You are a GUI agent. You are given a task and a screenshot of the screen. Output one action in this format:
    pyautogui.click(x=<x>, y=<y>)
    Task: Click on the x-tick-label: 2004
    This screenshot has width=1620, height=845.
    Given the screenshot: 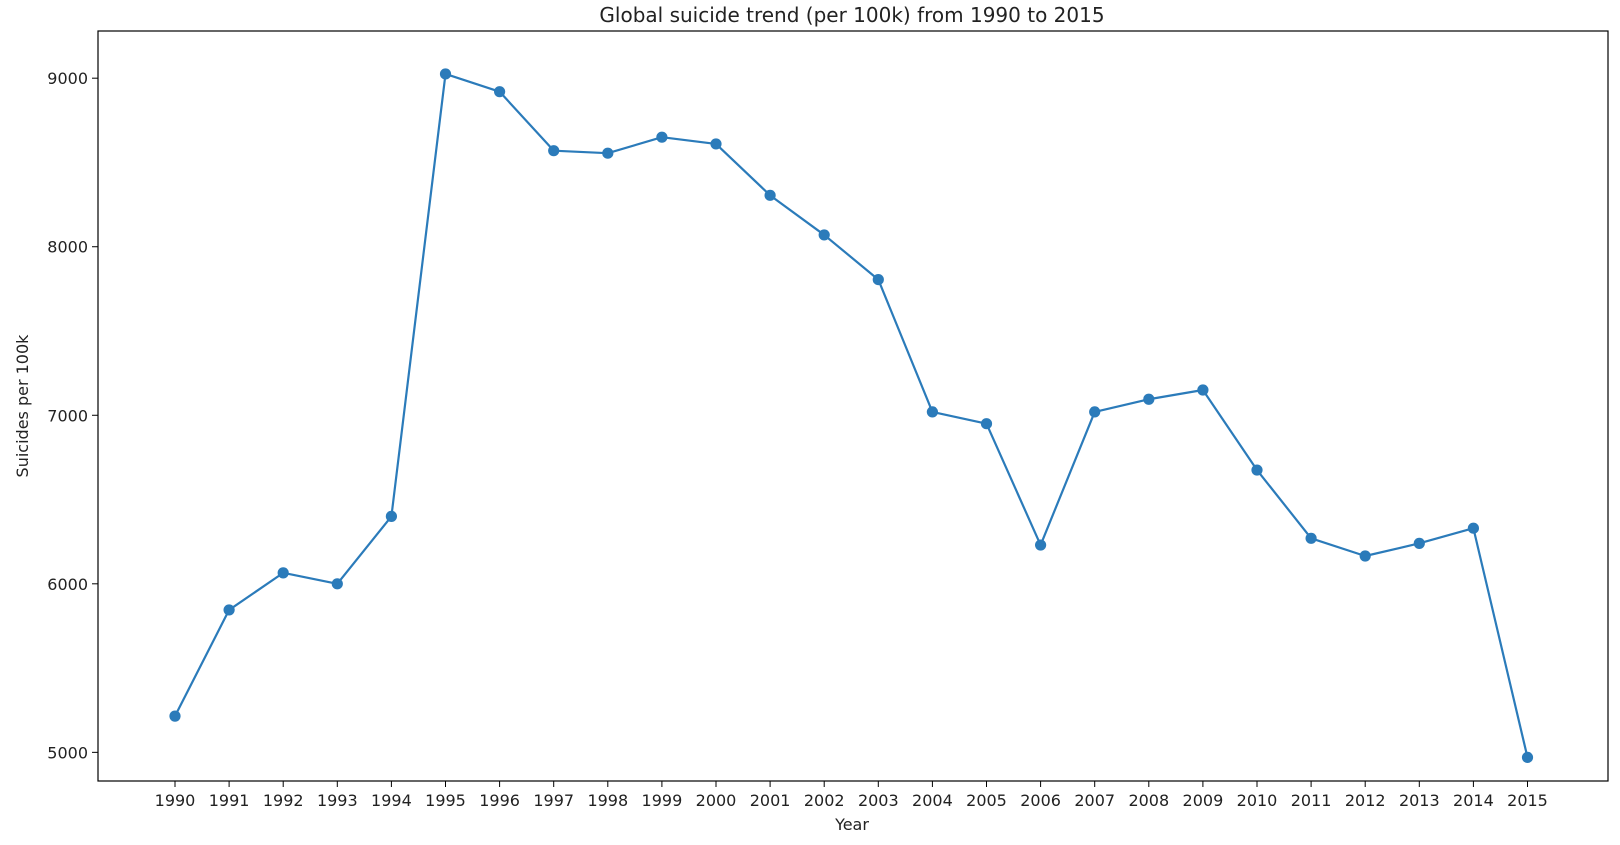 What is the action you would take?
    pyautogui.click(x=932, y=800)
    